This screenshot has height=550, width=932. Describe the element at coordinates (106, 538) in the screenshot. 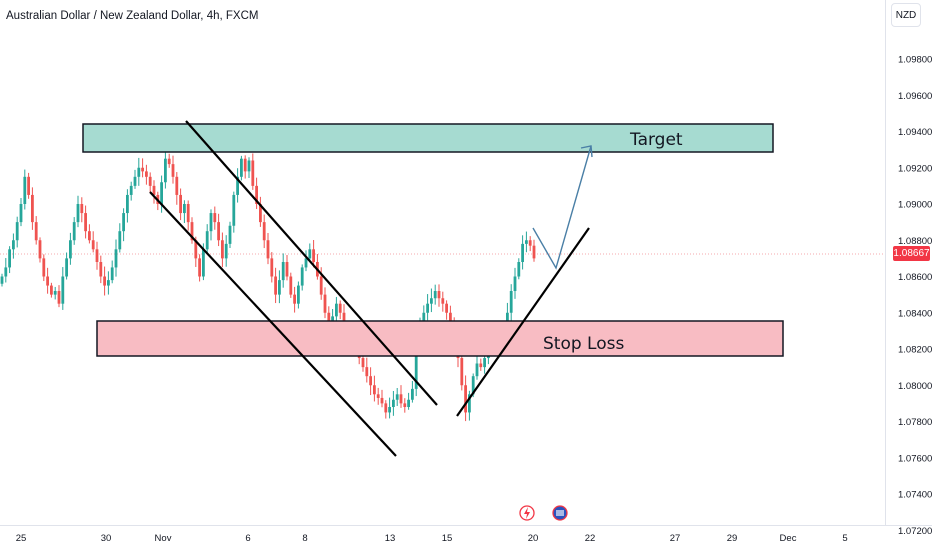

I see `x-tick-label: 30` at that location.